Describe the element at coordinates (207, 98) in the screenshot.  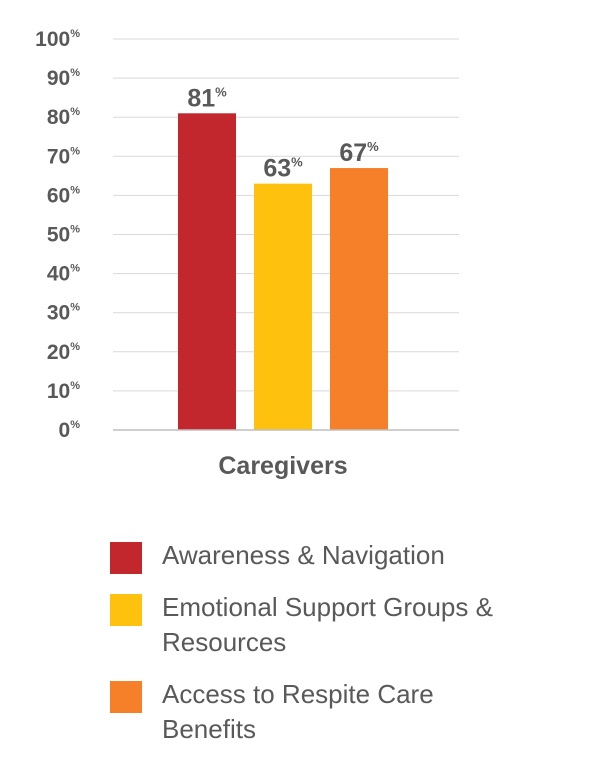
I see `data-label: 81%` at that location.